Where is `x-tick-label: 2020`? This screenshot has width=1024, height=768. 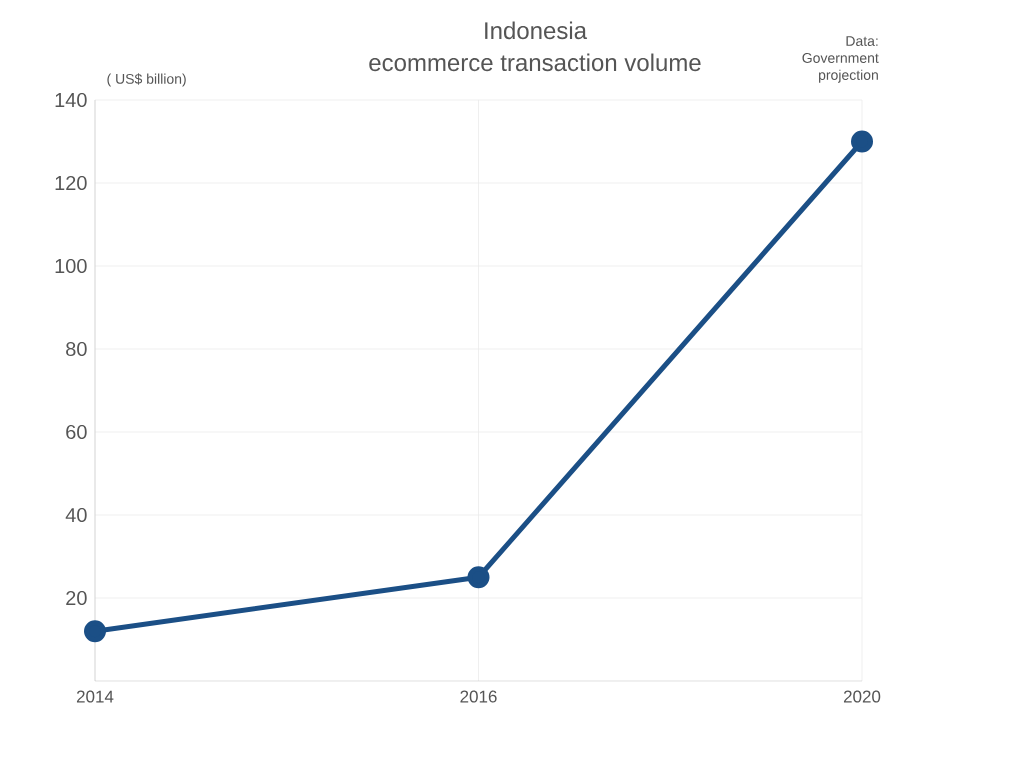
x-tick-label: 2020 is located at coordinates (862, 696).